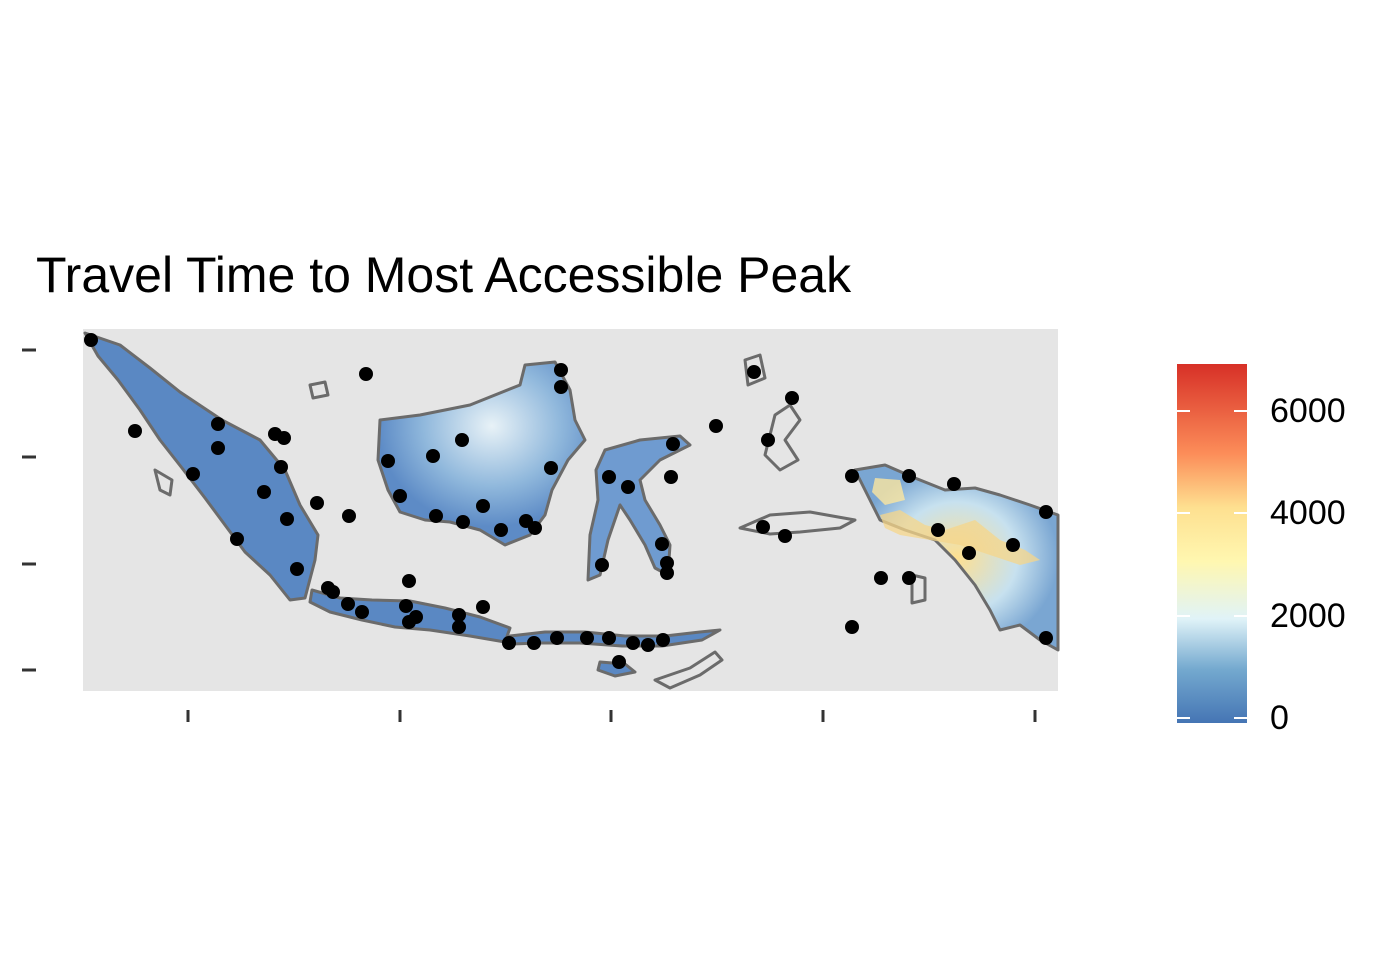 This screenshot has width=1400, height=959. I want to click on legend-break-label: 0, so click(1279, 718).